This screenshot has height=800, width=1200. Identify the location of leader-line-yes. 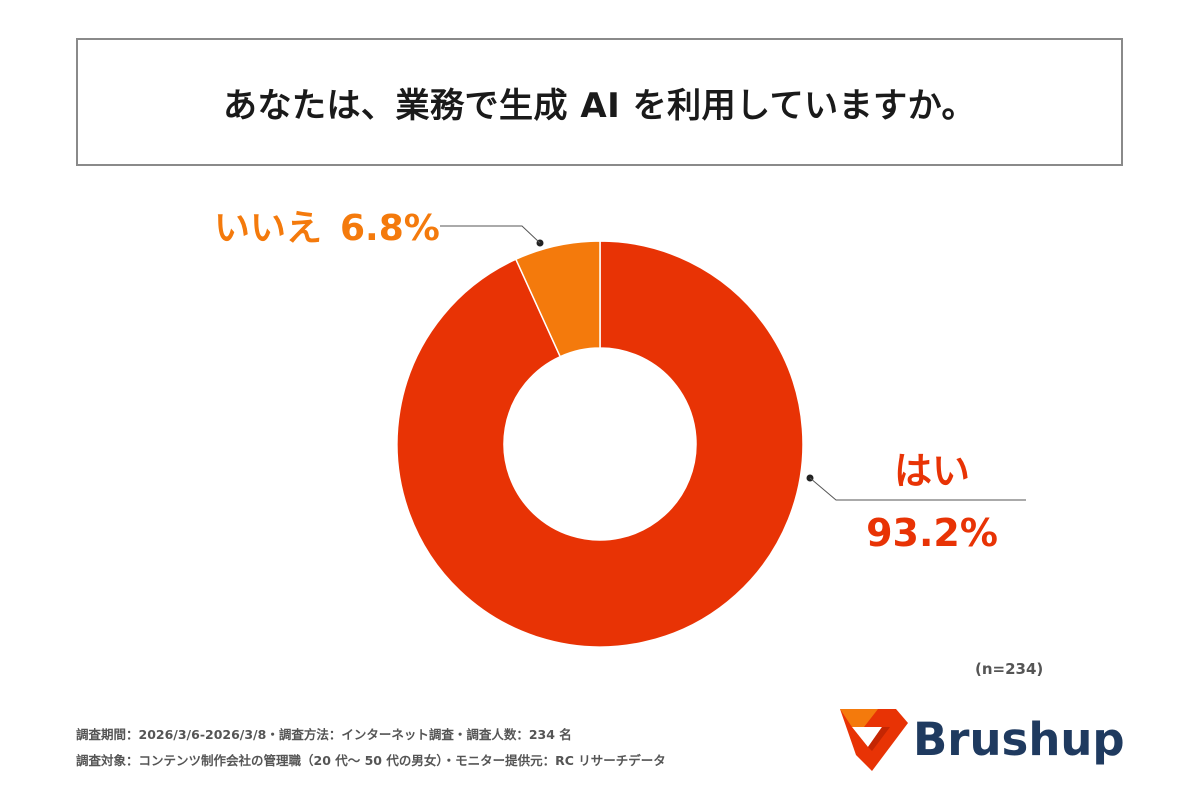
(917, 489).